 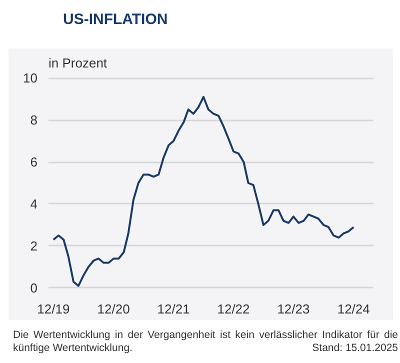 I want to click on y-tick-label: 8, so click(x=34, y=120).